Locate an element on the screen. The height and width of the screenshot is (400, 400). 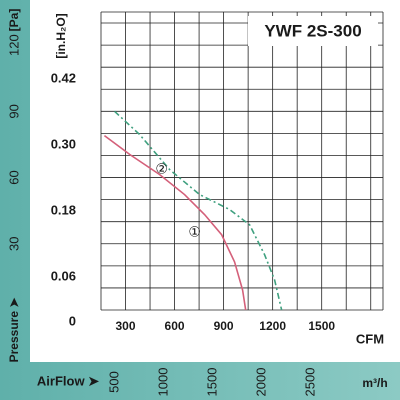
x-label: CFM is located at coordinates (370, 338).